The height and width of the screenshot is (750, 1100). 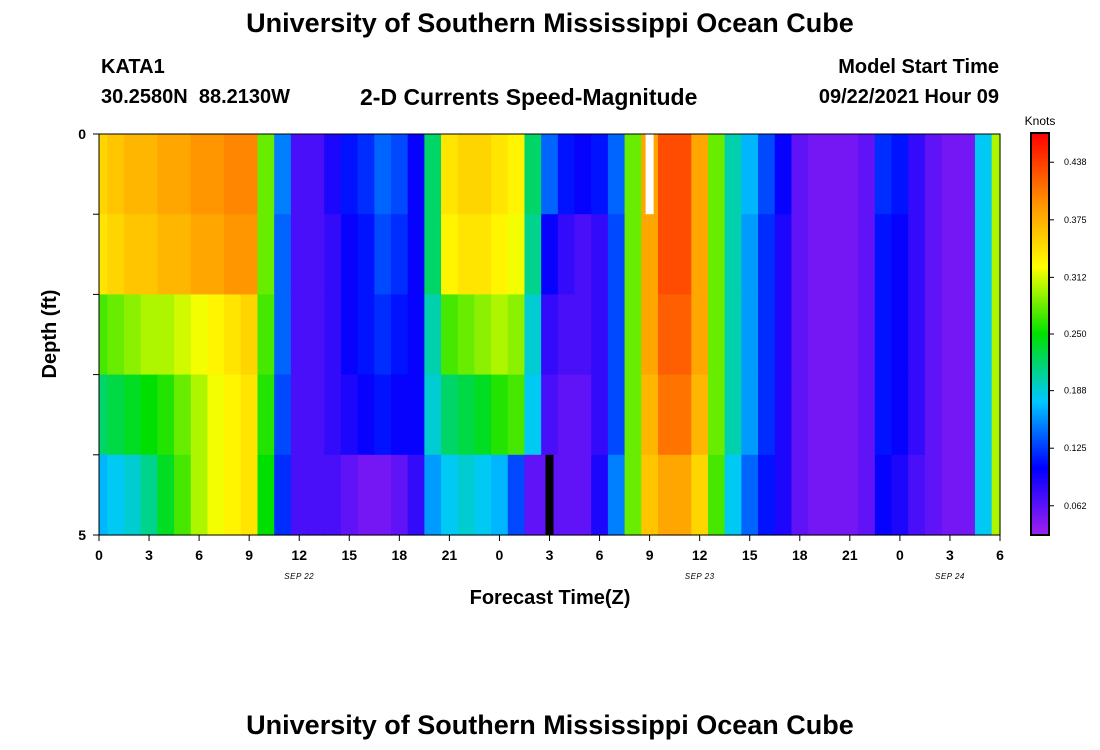 I want to click on x-tick-label: 12, so click(x=700, y=555).